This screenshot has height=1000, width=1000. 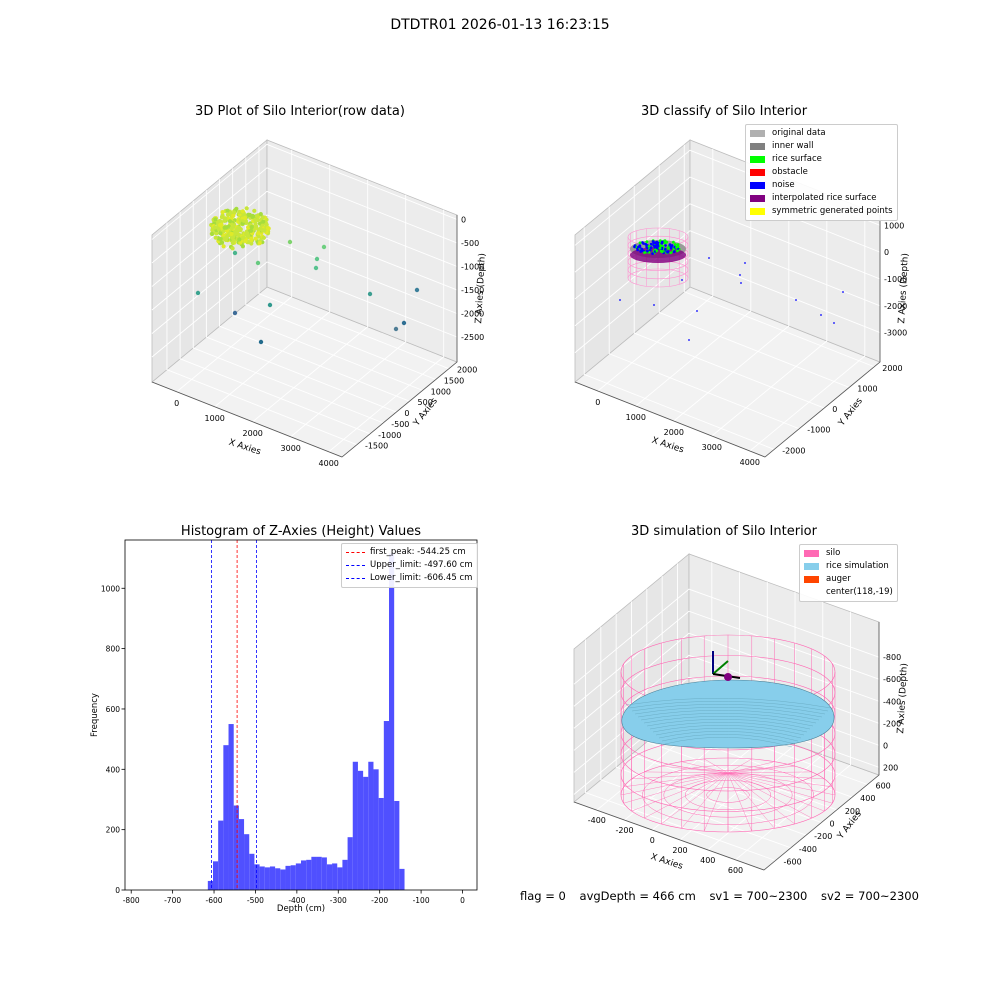 What do you see at coordinates (291, 448) in the screenshot?
I see `x-tick-label: 3000` at bounding box center [291, 448].